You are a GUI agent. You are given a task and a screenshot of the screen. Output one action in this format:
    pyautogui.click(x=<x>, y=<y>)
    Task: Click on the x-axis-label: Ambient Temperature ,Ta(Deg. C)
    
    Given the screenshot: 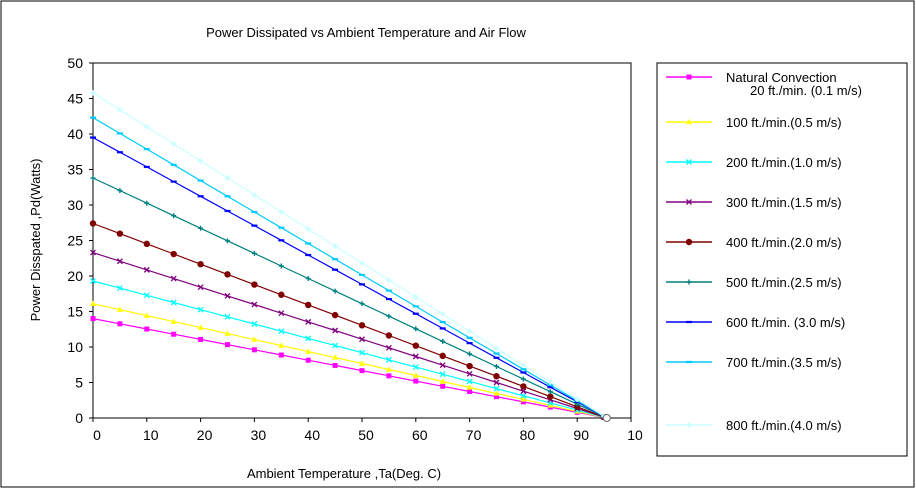 What is the action you would take?
    pyautogui.click(x=344, y=473)
    